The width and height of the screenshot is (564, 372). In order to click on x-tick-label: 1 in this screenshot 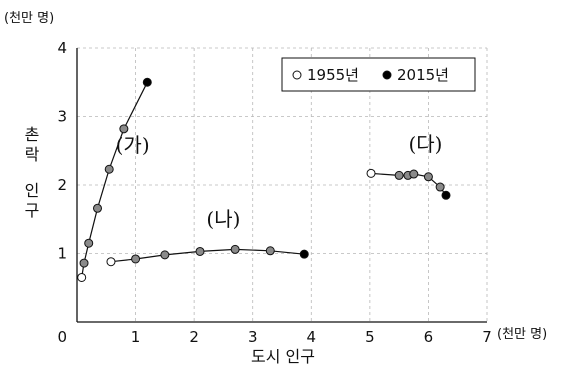, I will do `click(136, 337)`.